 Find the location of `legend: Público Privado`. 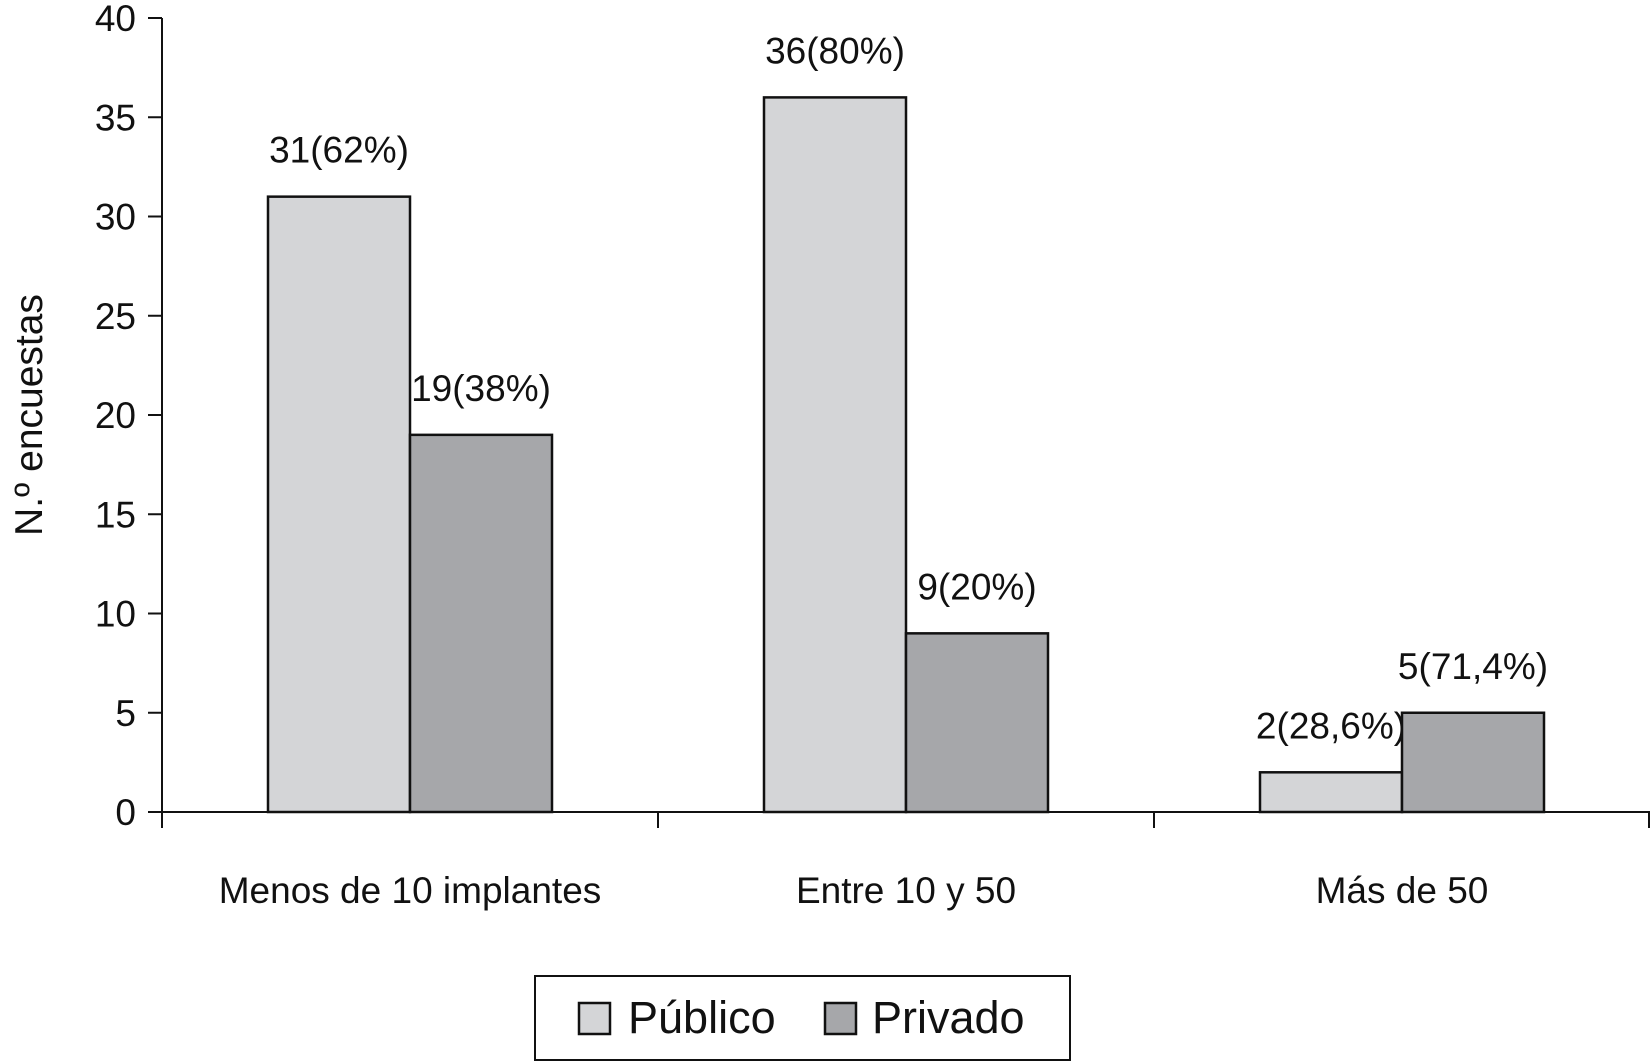

legend: Público Privado is located at coordinates (802, 1018).